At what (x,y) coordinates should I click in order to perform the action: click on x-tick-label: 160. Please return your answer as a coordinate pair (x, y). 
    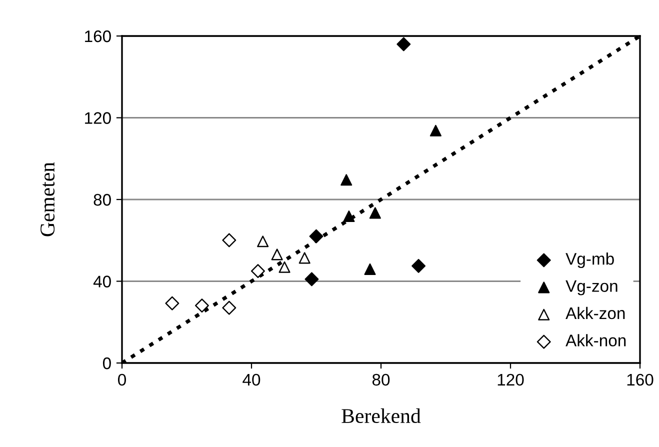
    Looking at the image, I should click on (640, 380).